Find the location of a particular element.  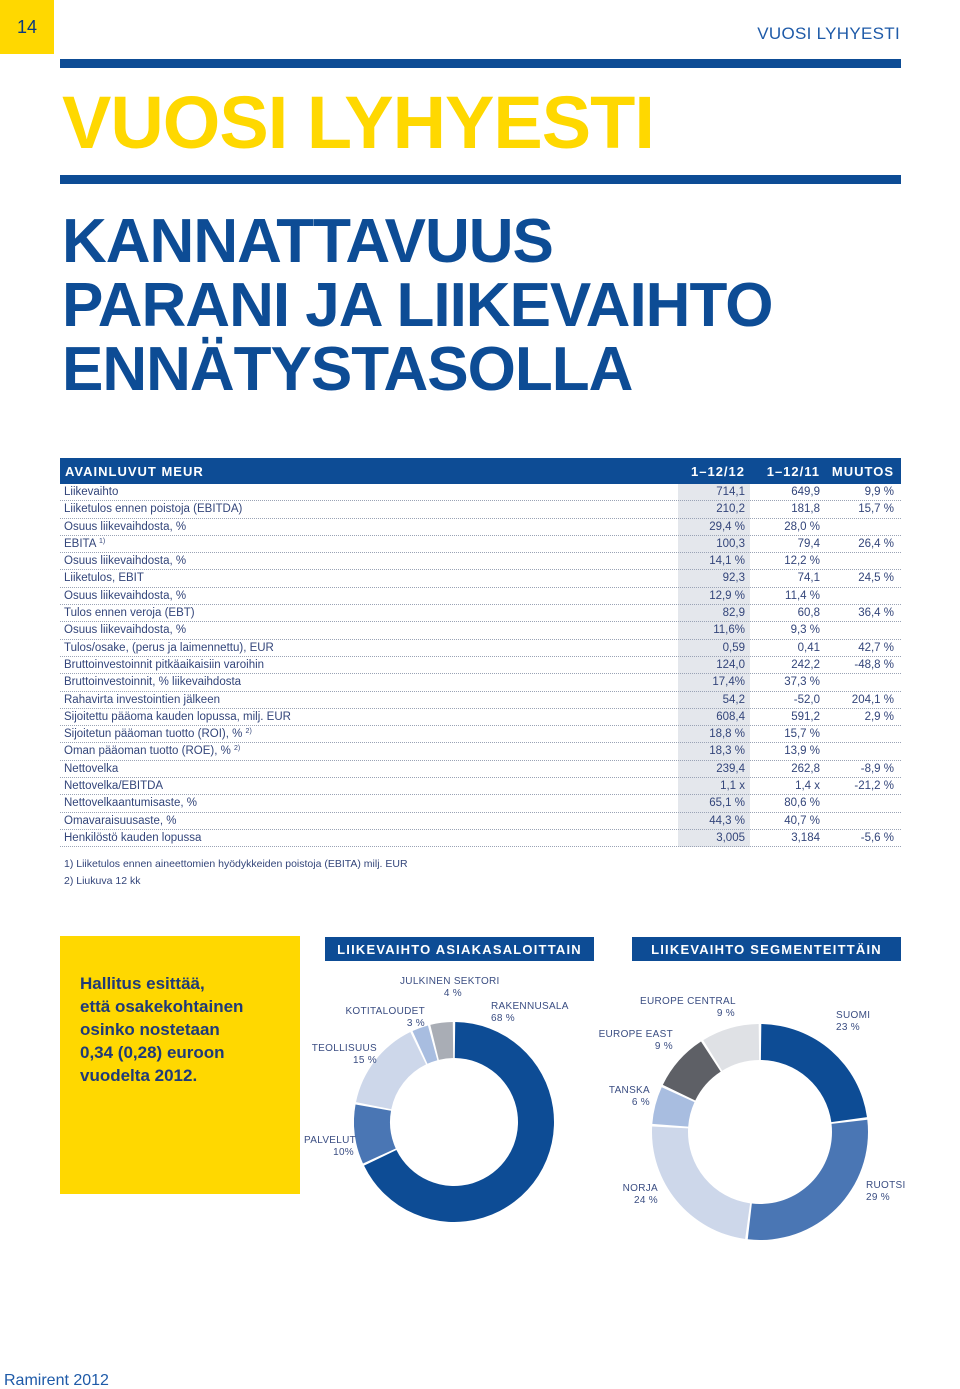

row-value-2011: 242,2 is located at coordinates (805, 665).